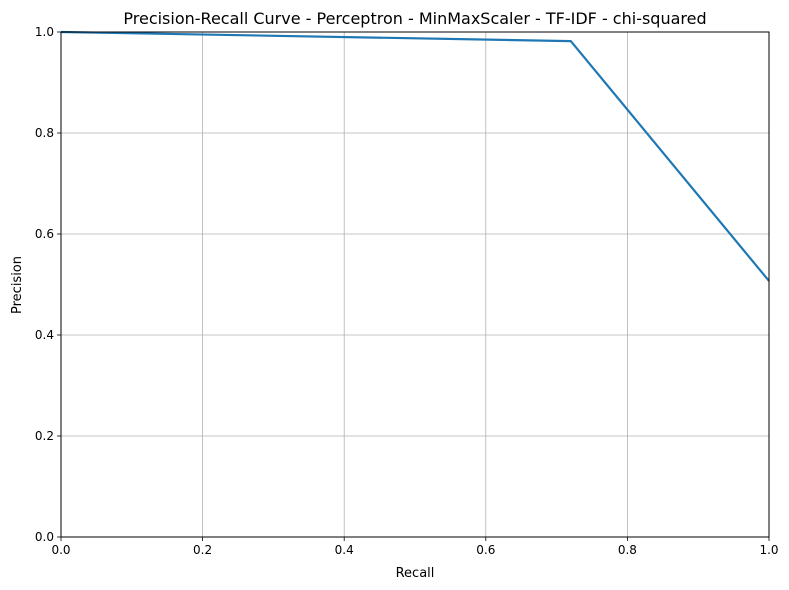  I want to click on y-tick-label: 0.6, so click(44, 234).